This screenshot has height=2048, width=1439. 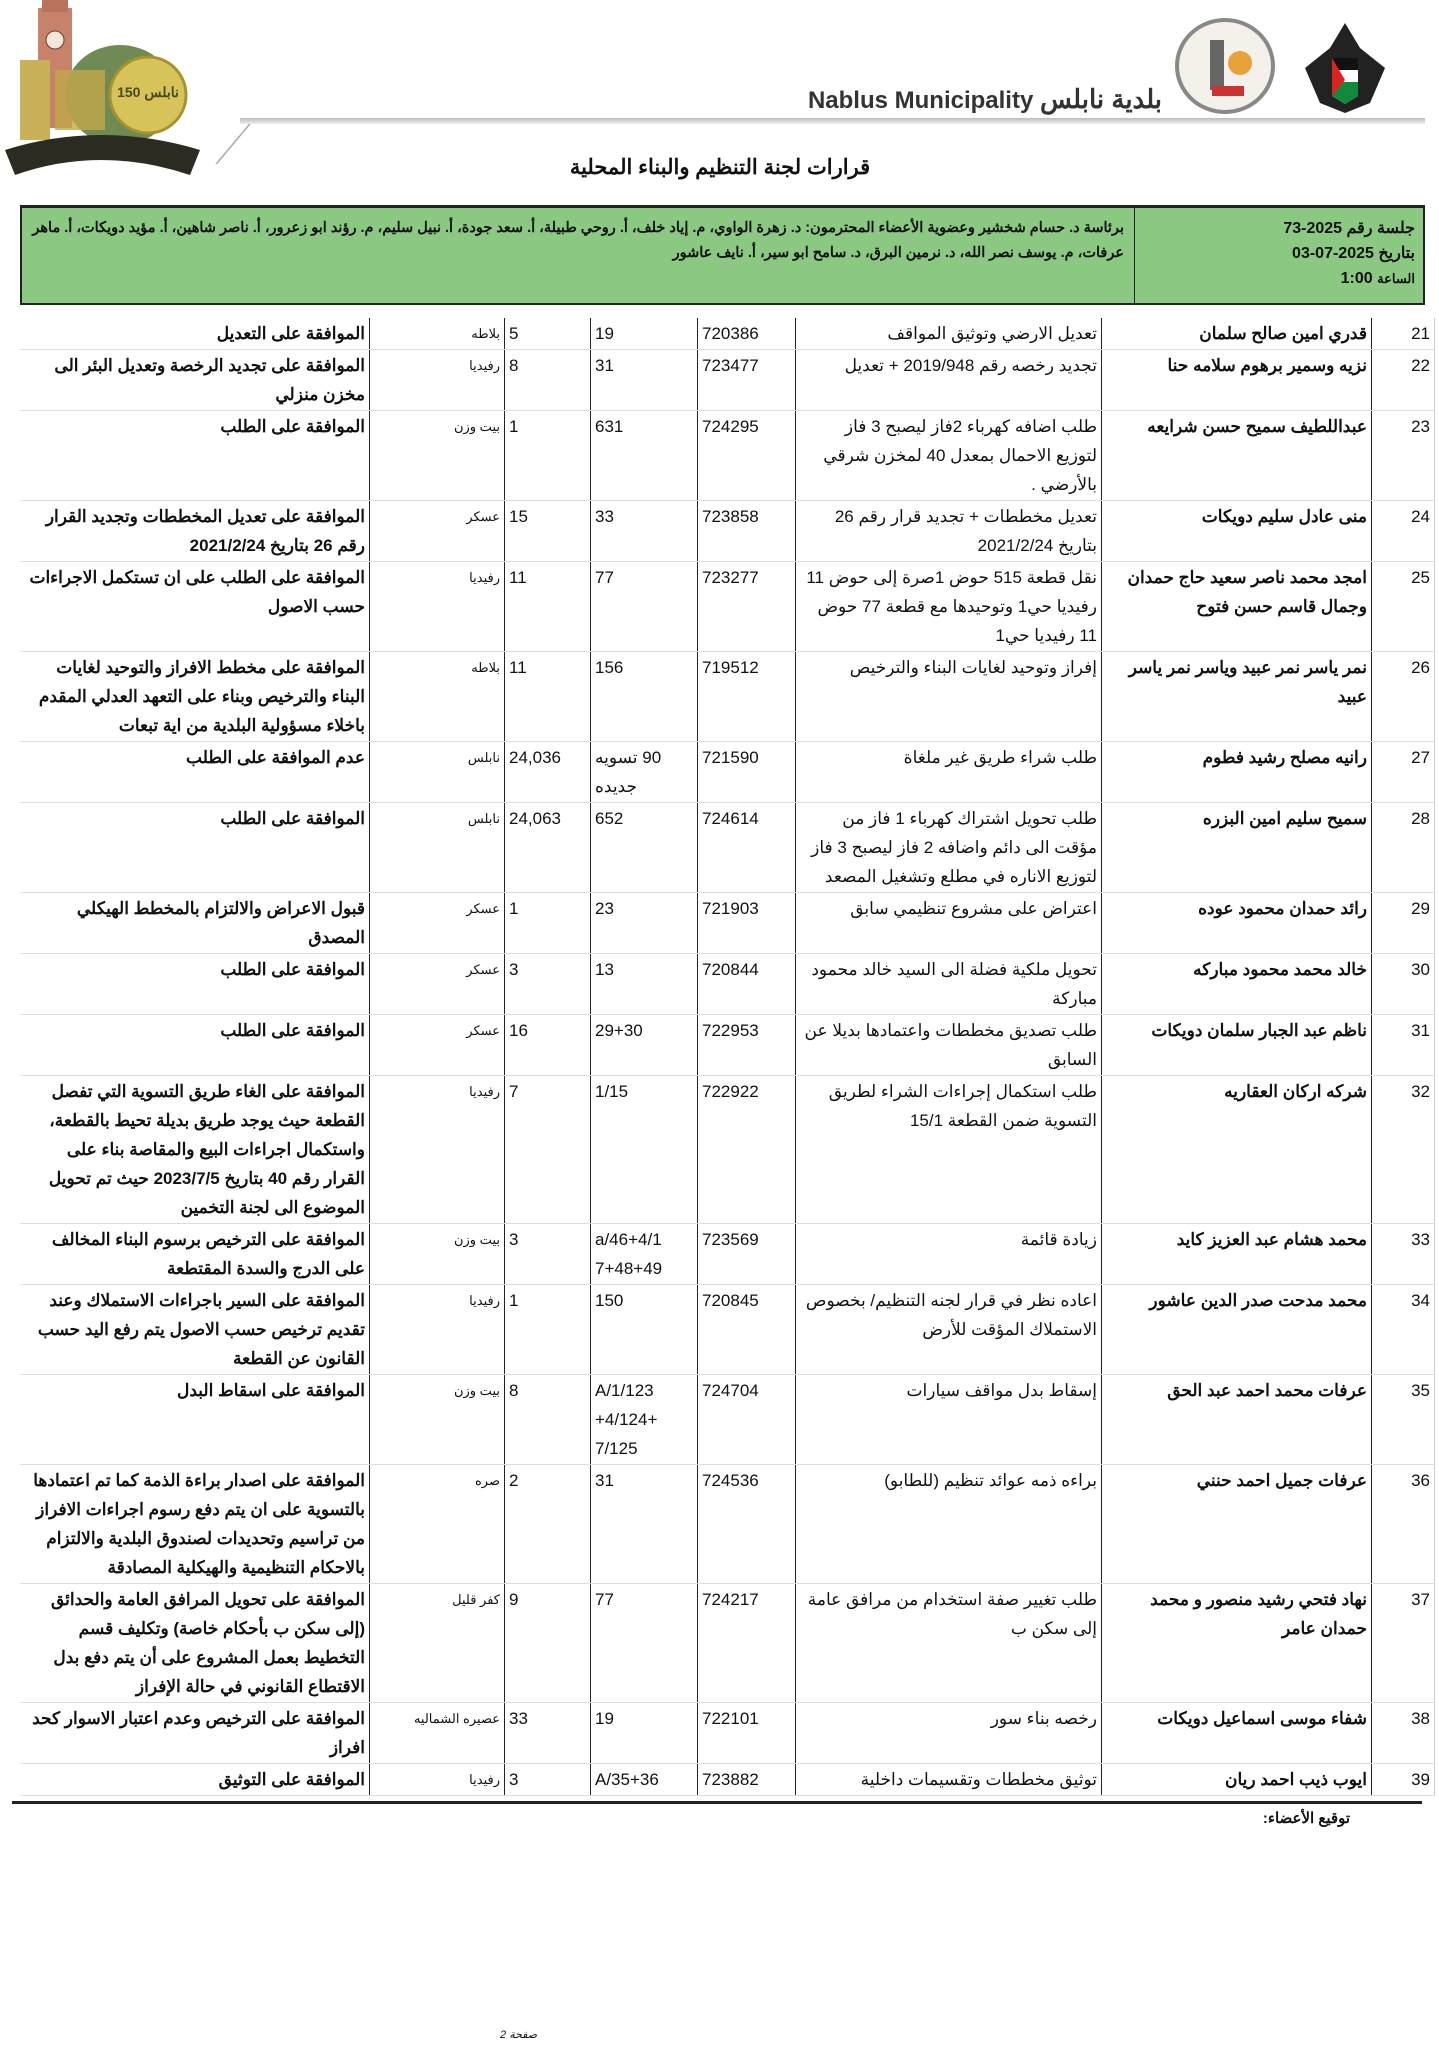 I want to click on cell-file: 720386, so click(x=746, y=334).